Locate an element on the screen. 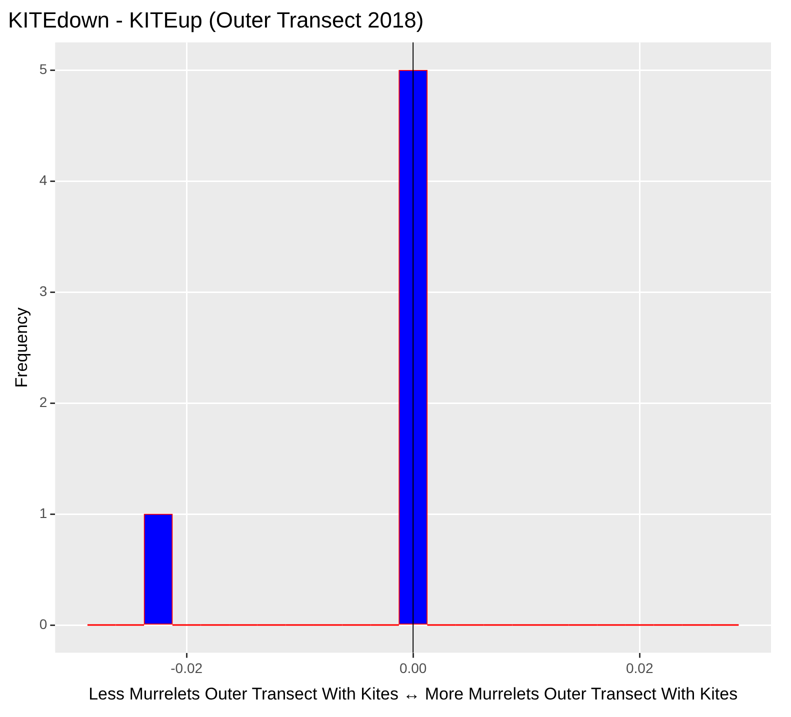  x-tick-label: 0.00 is located at coordinates (413, 668).